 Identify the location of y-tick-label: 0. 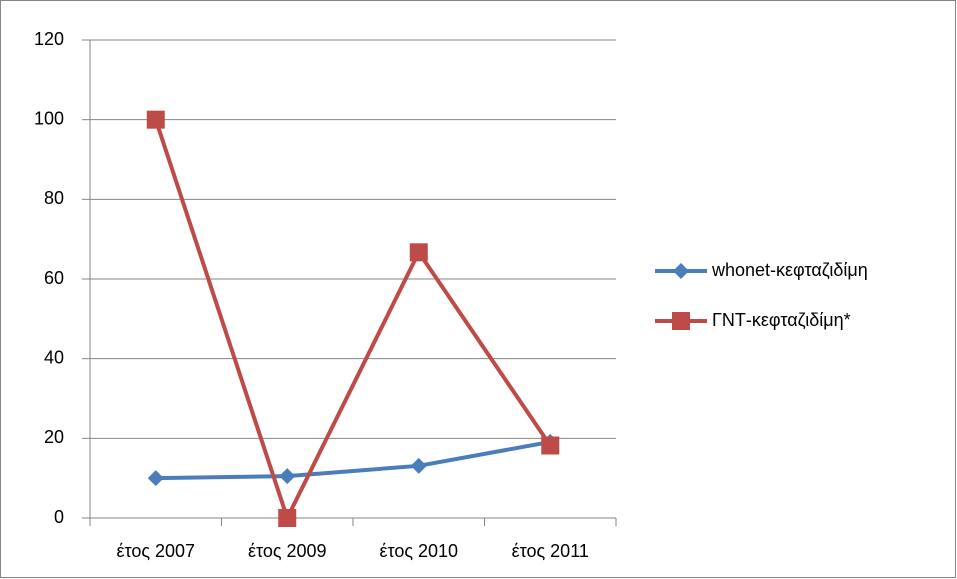
(59, 517).